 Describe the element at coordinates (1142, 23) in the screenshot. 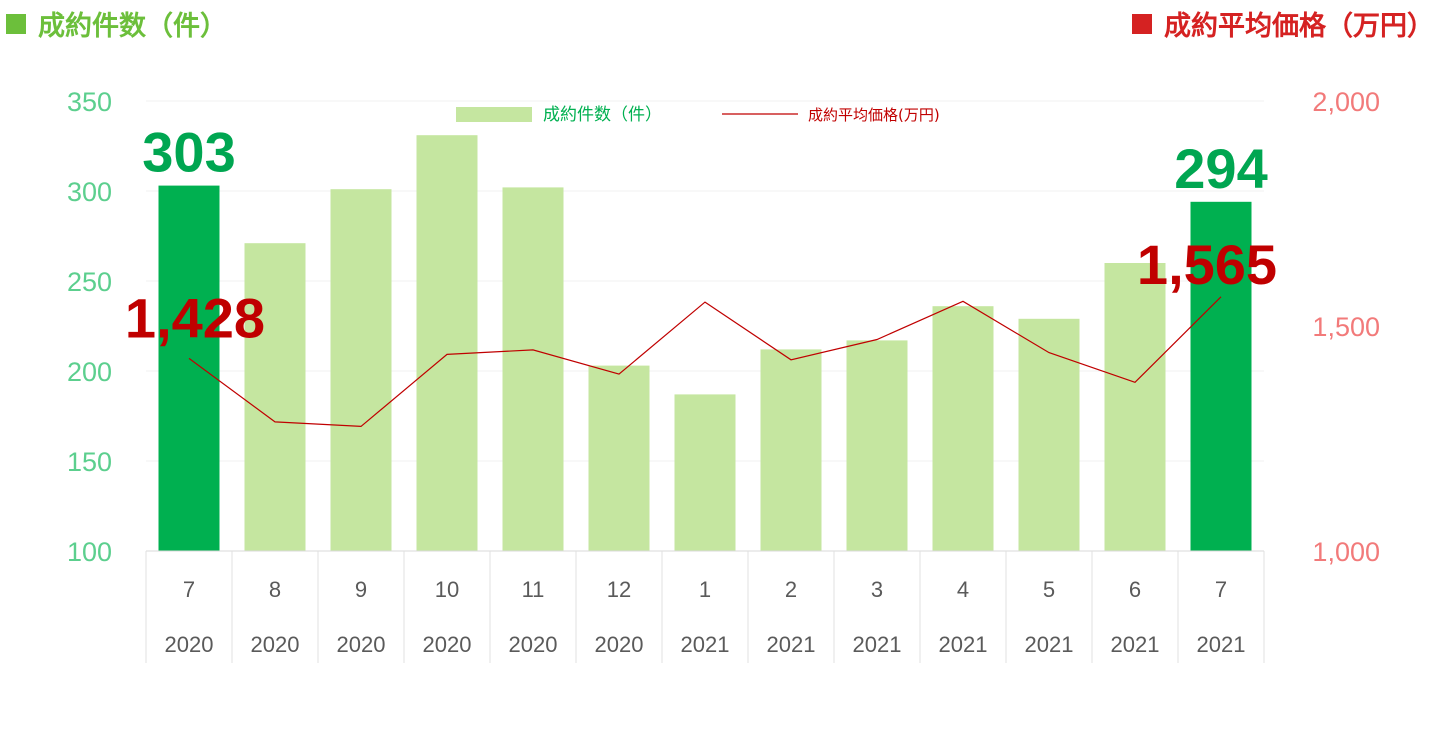

I see `red-square-icon` at that location.